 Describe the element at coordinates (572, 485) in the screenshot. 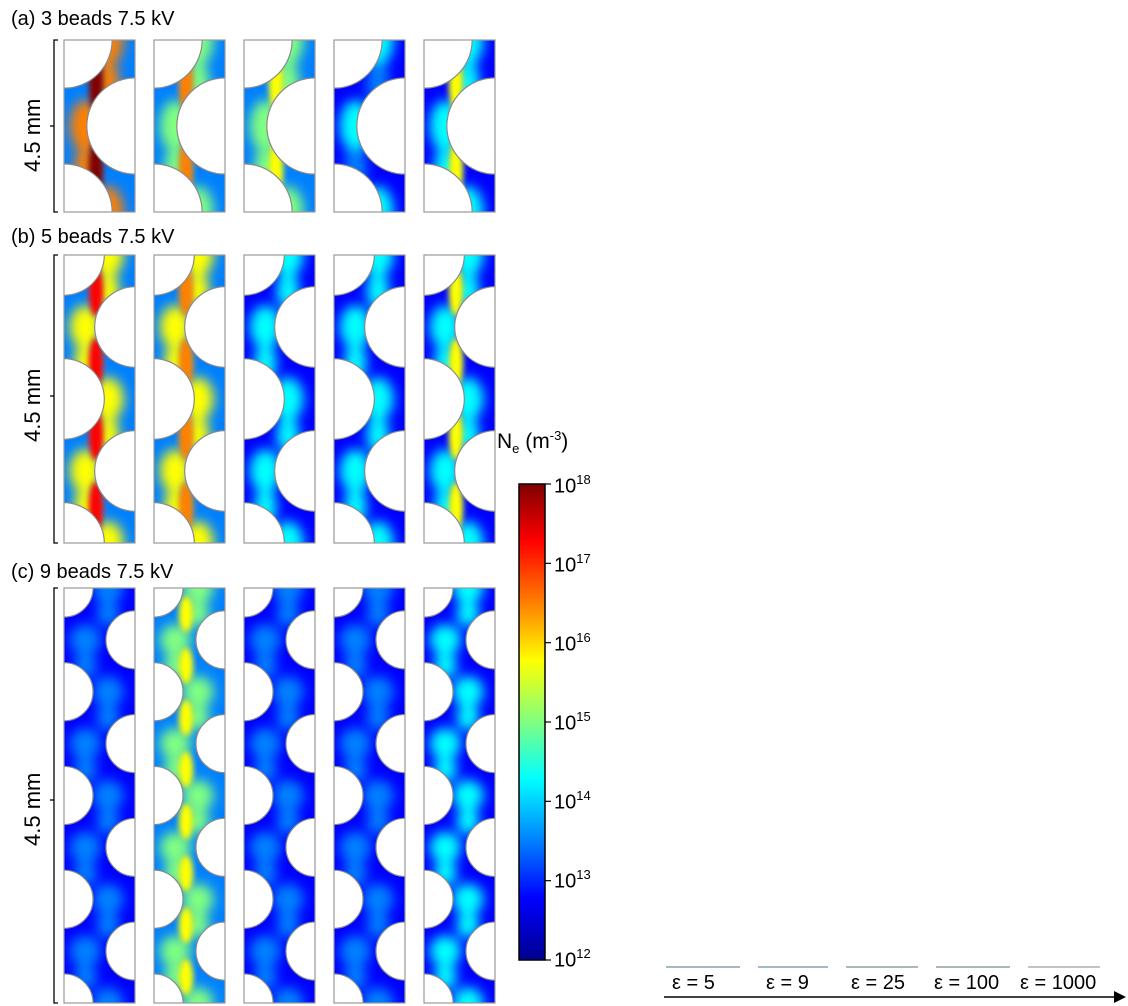

I see `colorbar-label-1e18: 1018` at that location.